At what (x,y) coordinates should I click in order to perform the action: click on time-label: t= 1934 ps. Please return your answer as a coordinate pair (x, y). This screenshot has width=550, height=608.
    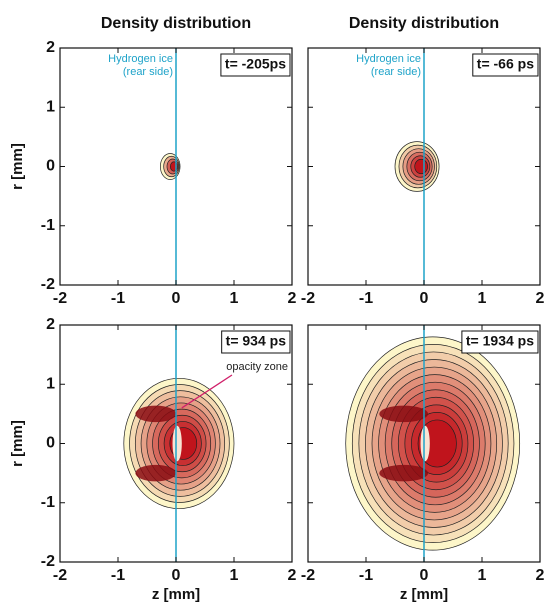
    Looking at the image, I should click on (500, 341).